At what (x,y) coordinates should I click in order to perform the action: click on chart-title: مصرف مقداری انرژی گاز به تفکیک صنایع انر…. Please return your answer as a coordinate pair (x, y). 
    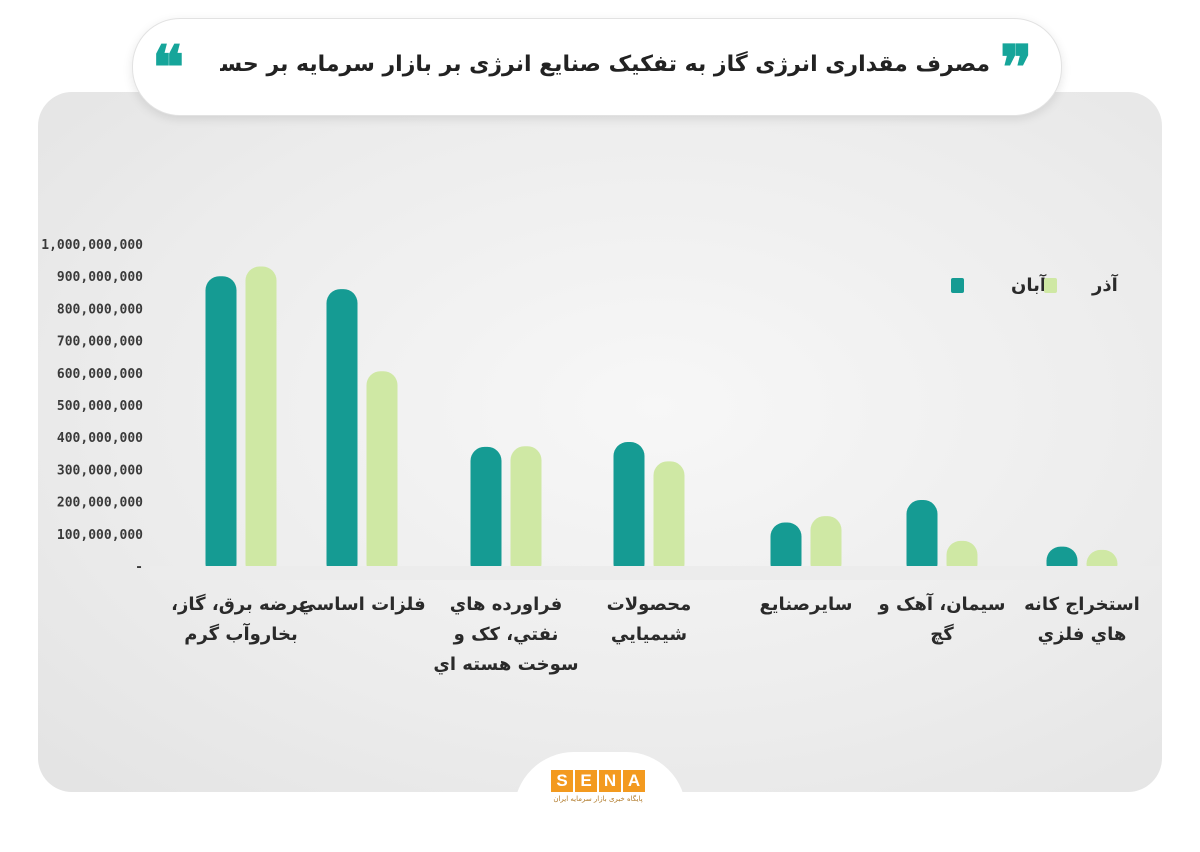
    Looking at the image, I should click on (605, 64).